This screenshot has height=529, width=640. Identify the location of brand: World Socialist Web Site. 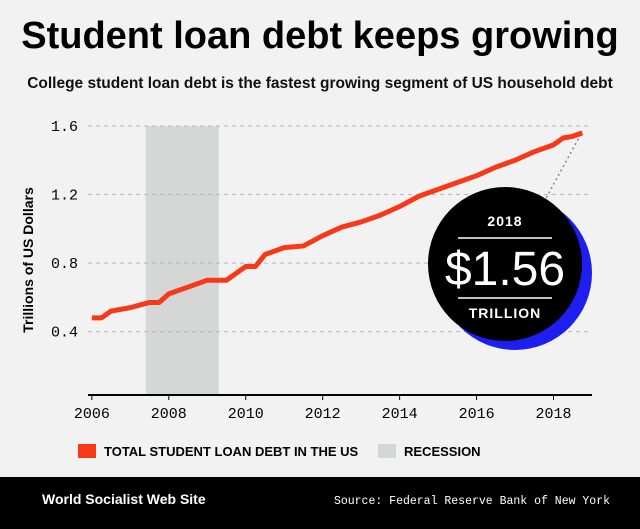
(124, 499).